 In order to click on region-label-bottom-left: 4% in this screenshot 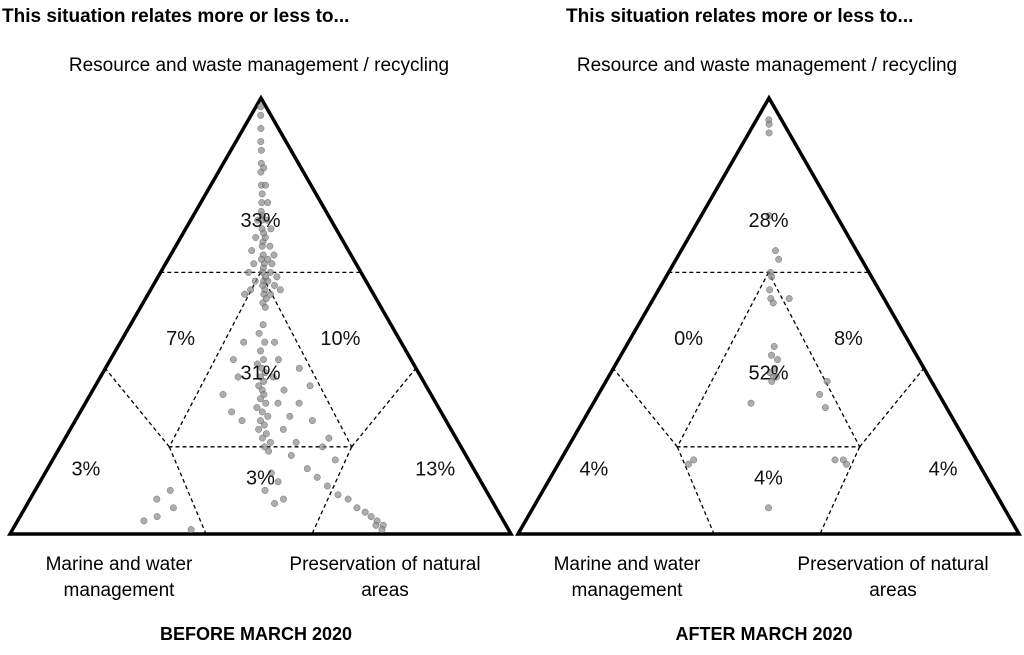, I will do `click(593, 470)`.